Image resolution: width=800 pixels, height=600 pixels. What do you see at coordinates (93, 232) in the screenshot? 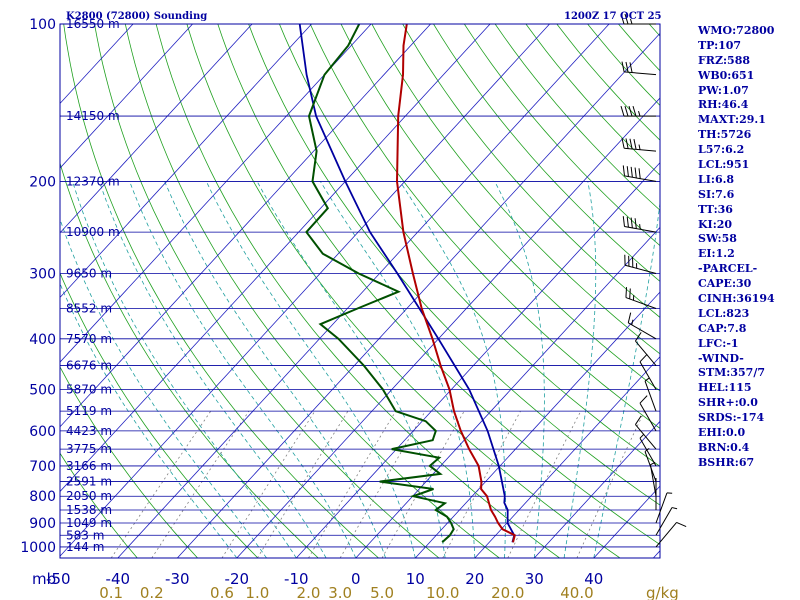
I see `height-label: 10900 m` at bounding box center [93, 232].